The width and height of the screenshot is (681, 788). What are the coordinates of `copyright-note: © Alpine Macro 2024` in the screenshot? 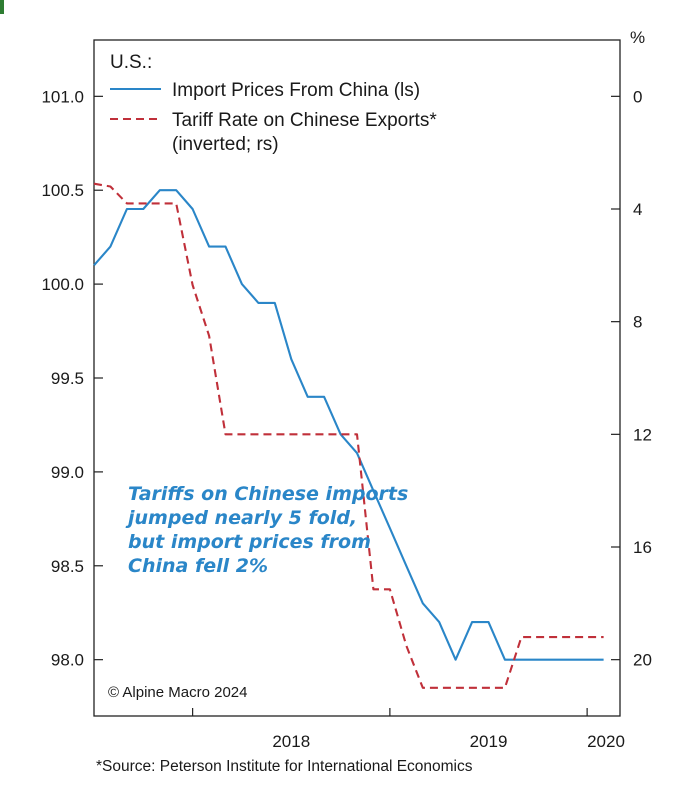 It's located at (177, 692).